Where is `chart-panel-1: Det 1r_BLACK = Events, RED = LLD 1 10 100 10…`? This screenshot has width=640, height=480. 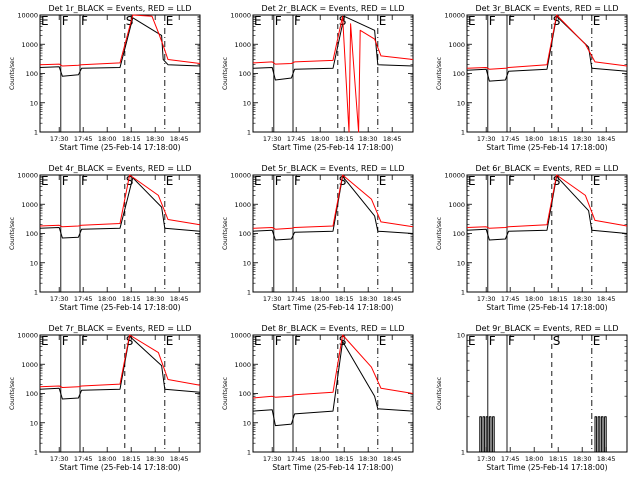 chart-panel-1: Det 1r_BLACK = Events, RED = LLD 1 10 100 10… is located at coordinates (105, 78).